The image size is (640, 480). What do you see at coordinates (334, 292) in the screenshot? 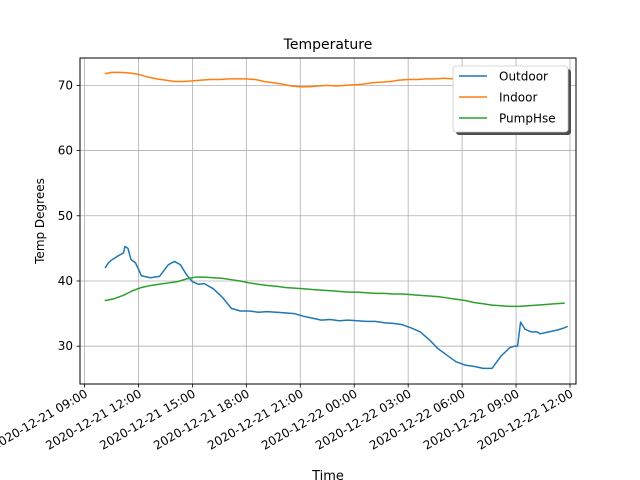
I see `series-line-pumphse` at bounding box center [334, 292].